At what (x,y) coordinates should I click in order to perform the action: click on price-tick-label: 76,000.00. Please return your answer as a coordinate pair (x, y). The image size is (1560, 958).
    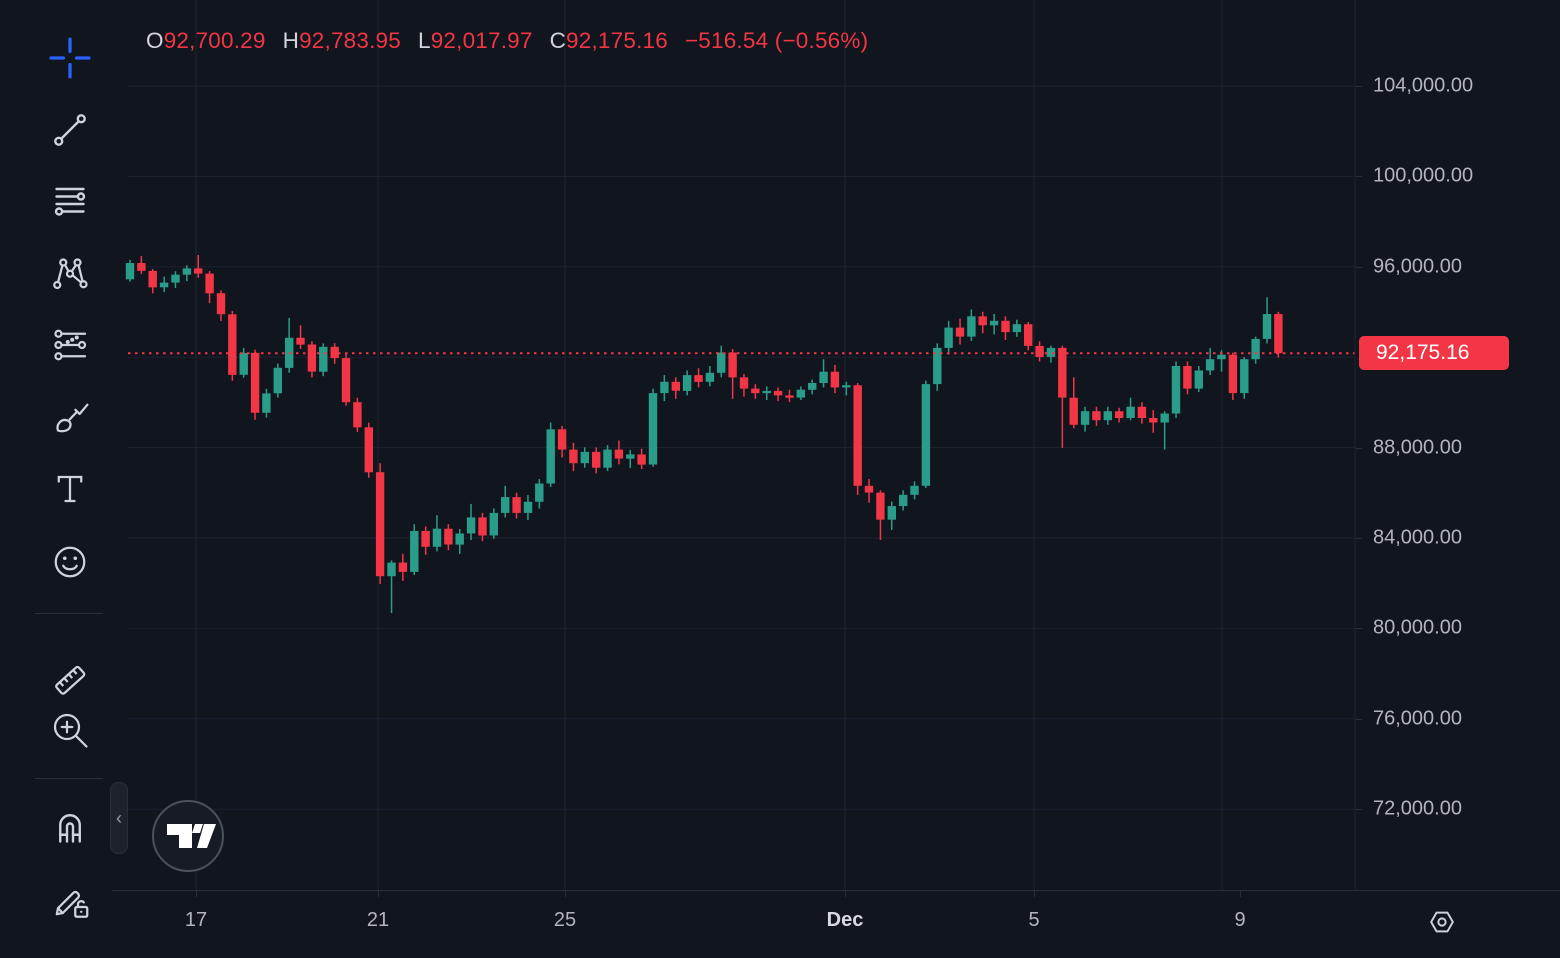
    Looking at the image, I should click on (1417, 718).